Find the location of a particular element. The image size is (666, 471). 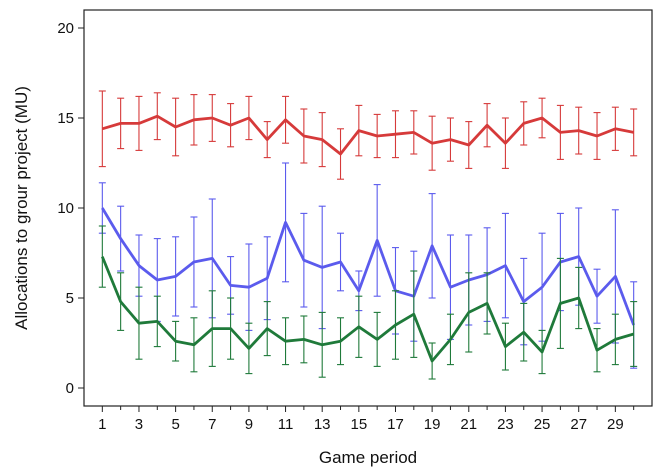

x-tick-label: 9 is located at coordinates (249, 424).